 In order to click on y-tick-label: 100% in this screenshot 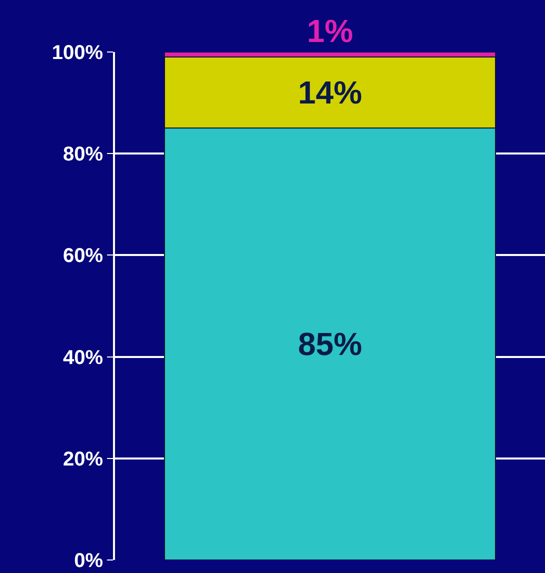, I will do `click(78, 53)`.